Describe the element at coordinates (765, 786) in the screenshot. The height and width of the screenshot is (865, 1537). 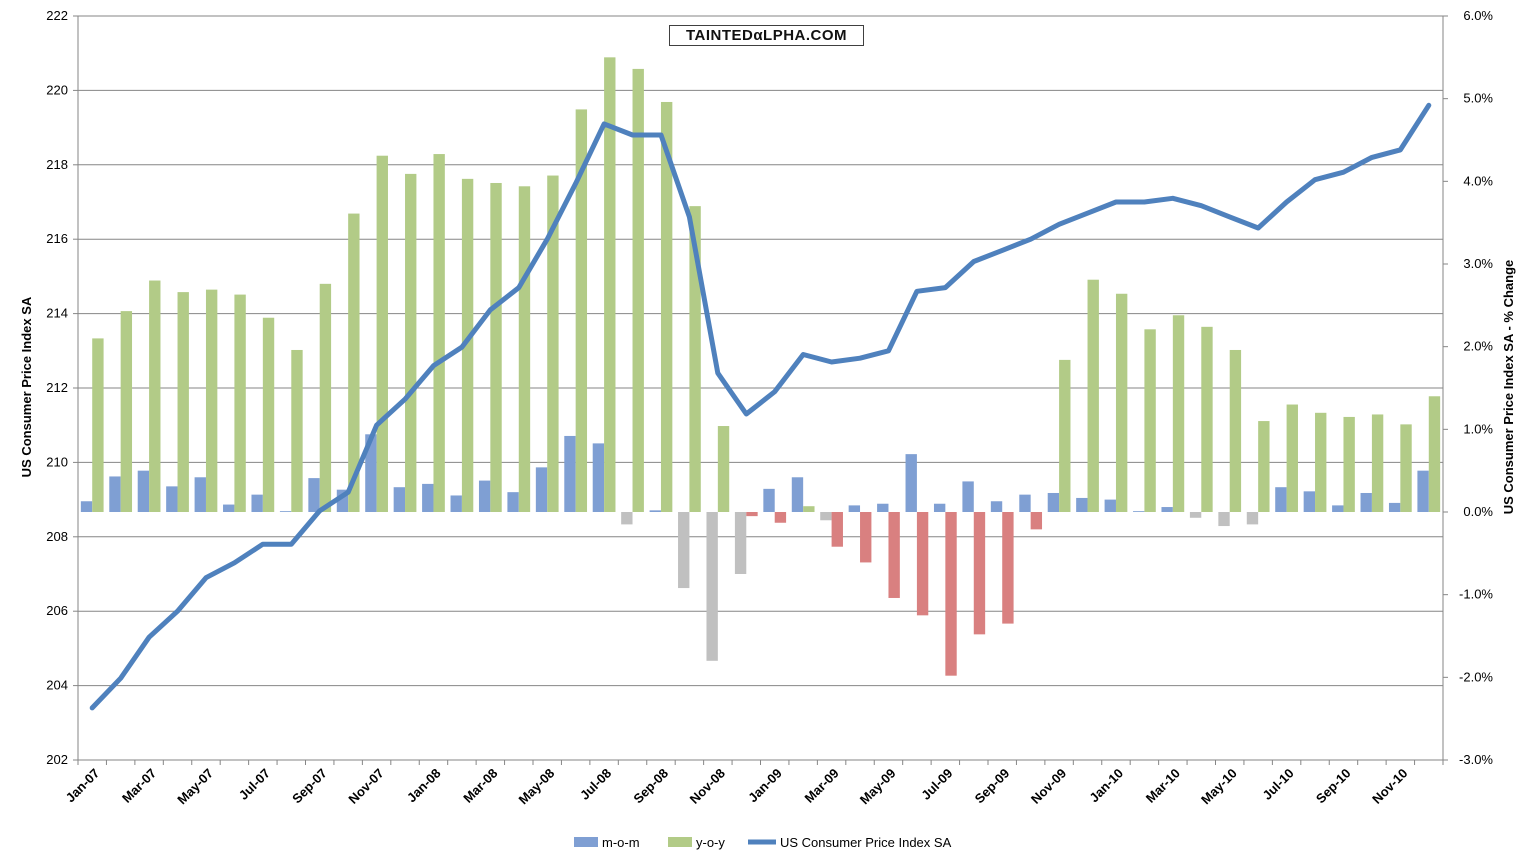
I see `x-tick-label: Jan-09` at that location.